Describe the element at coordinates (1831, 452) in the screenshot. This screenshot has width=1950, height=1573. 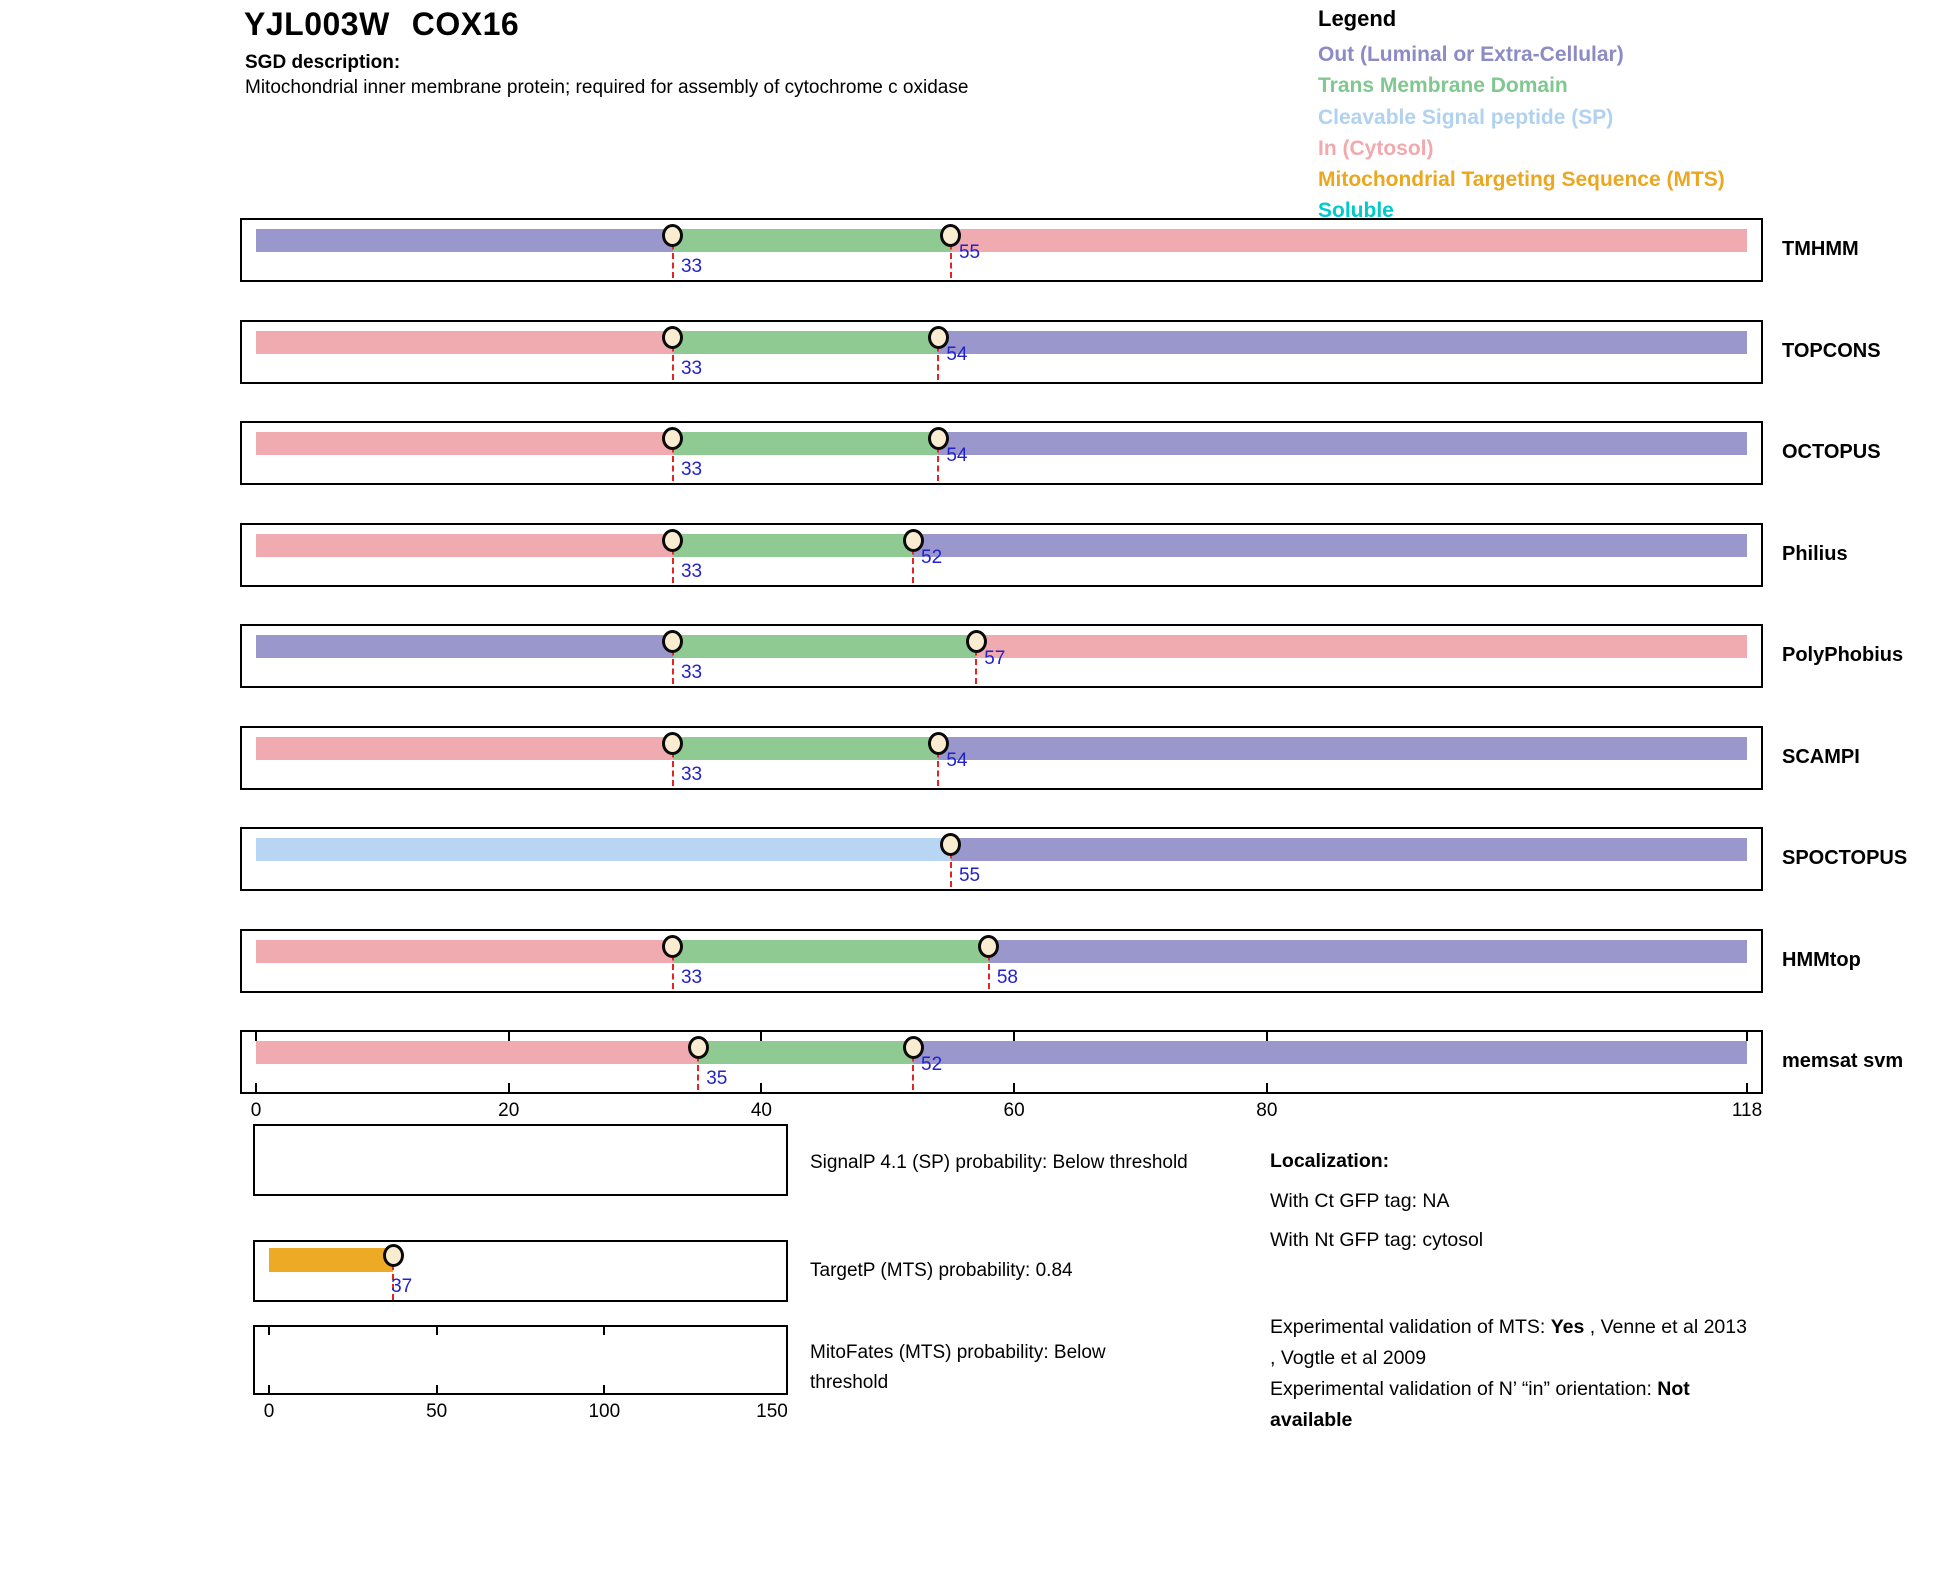
I see `track-label: OCTOPUS` at that location.